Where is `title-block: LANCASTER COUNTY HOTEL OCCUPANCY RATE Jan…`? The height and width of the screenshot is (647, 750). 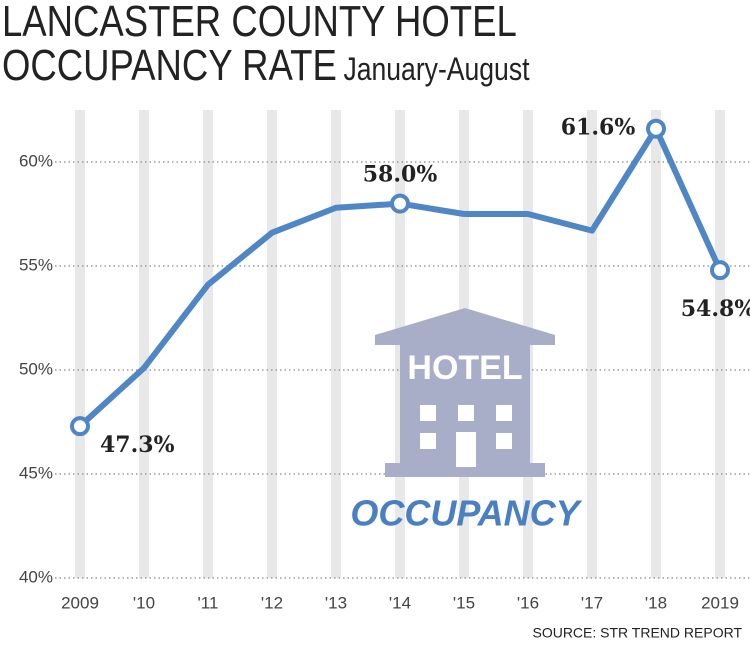 title-block: LANCASTER COUNTY HOTEL OCCUPANCY RATE Jan… is located at coordinates (292, 45).